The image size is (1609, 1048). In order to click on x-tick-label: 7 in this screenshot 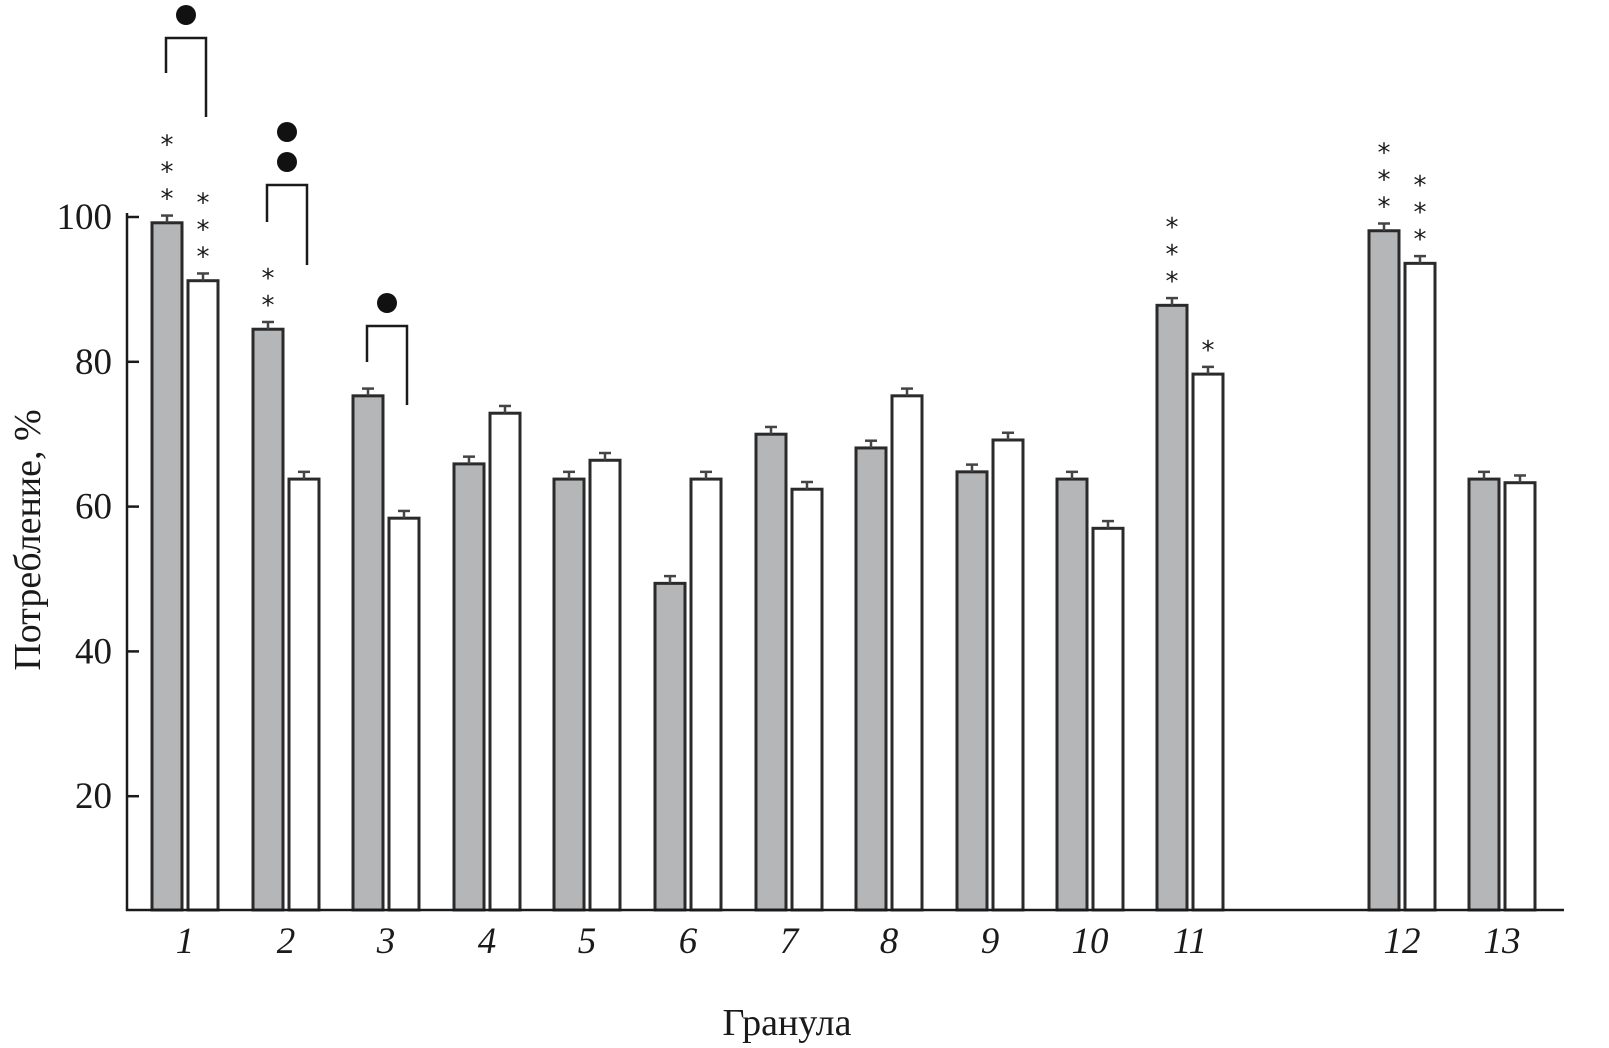, I will do `click(790, 941)`.